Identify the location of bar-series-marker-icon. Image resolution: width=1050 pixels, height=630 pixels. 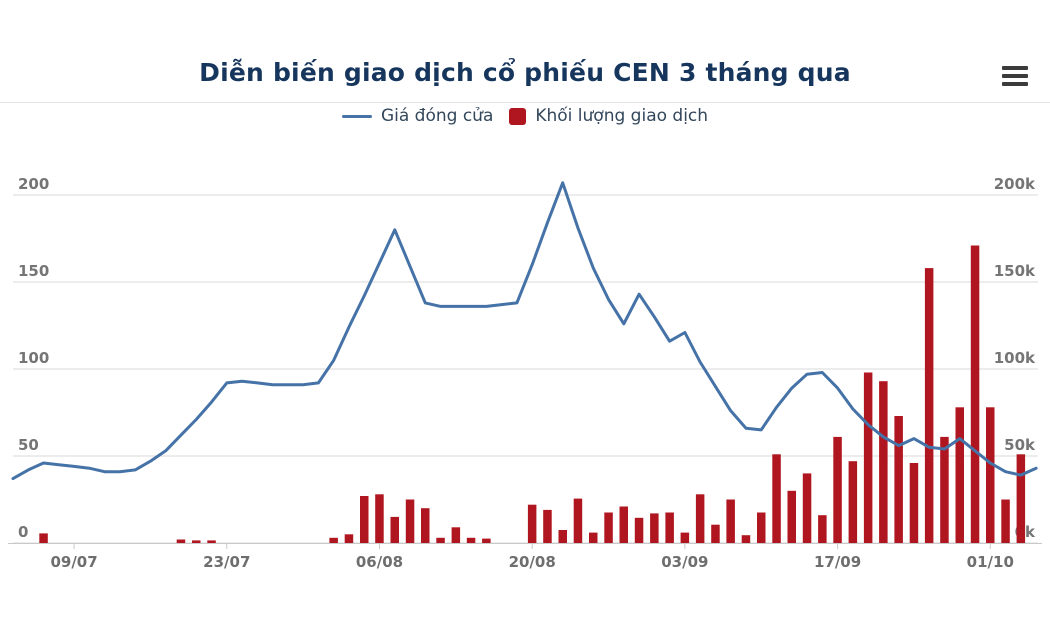
(518, 116).